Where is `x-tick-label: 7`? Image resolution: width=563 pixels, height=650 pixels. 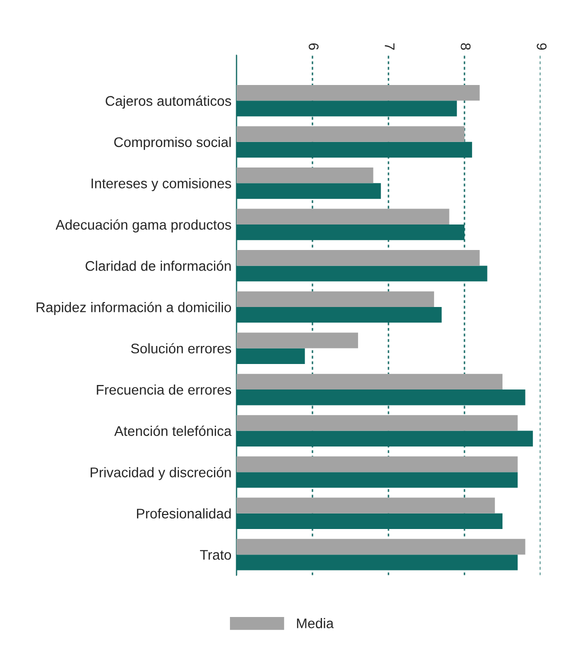 x-tick-label: 7 is located at coordinates (389, 46).